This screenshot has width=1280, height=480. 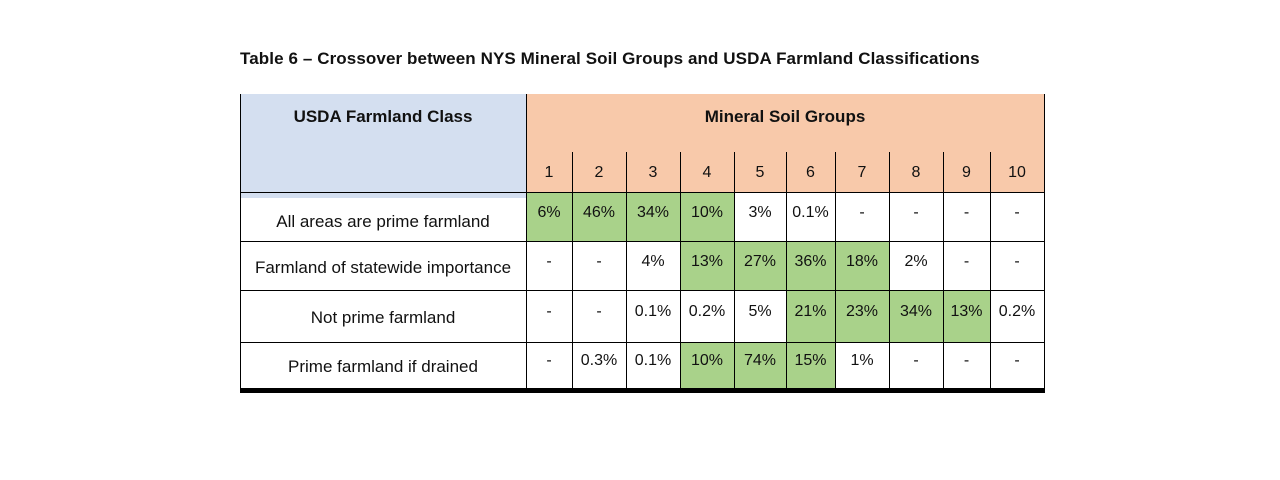 I want to click on table-cell: 36%, so click(x=810, y=265).